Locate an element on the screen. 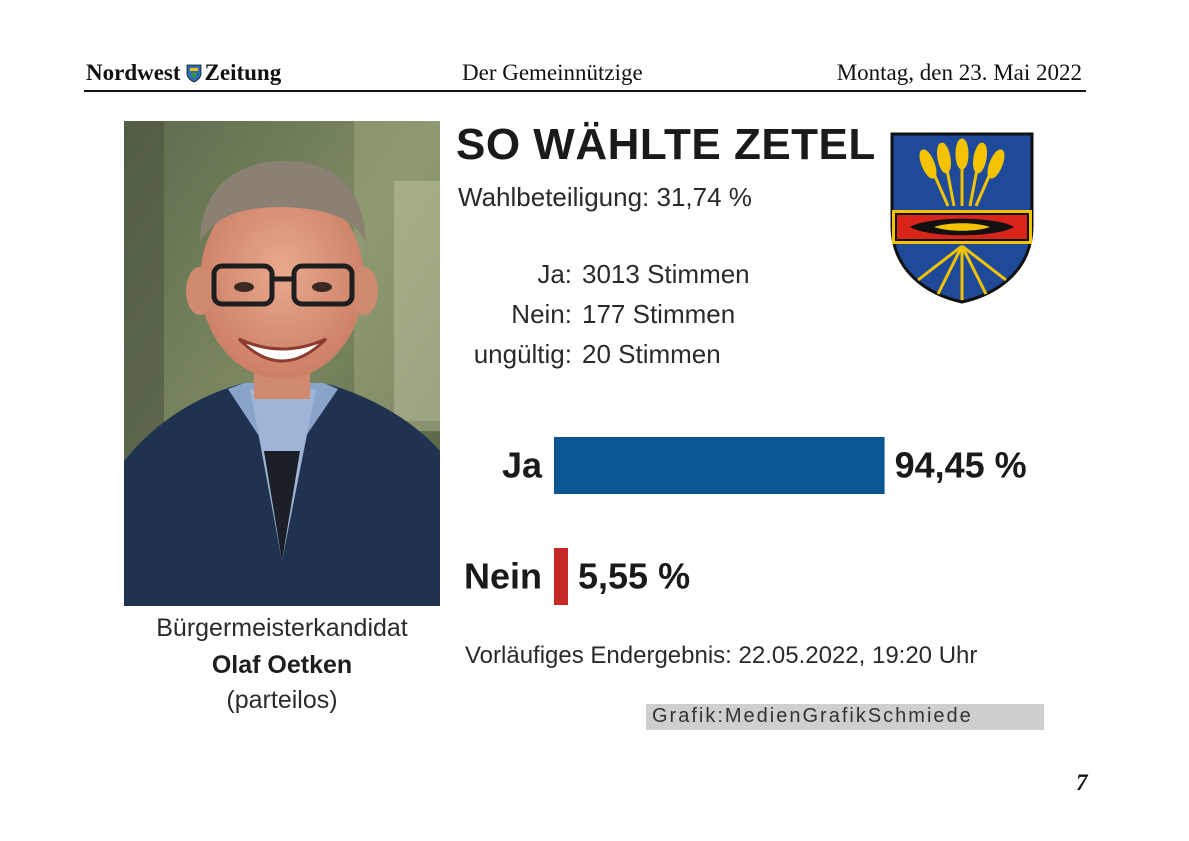 The width and height of the screenshot is (1189, 841). chart-headline: SO WÄHLTE ZETEL is located at coordinates (666, 144).